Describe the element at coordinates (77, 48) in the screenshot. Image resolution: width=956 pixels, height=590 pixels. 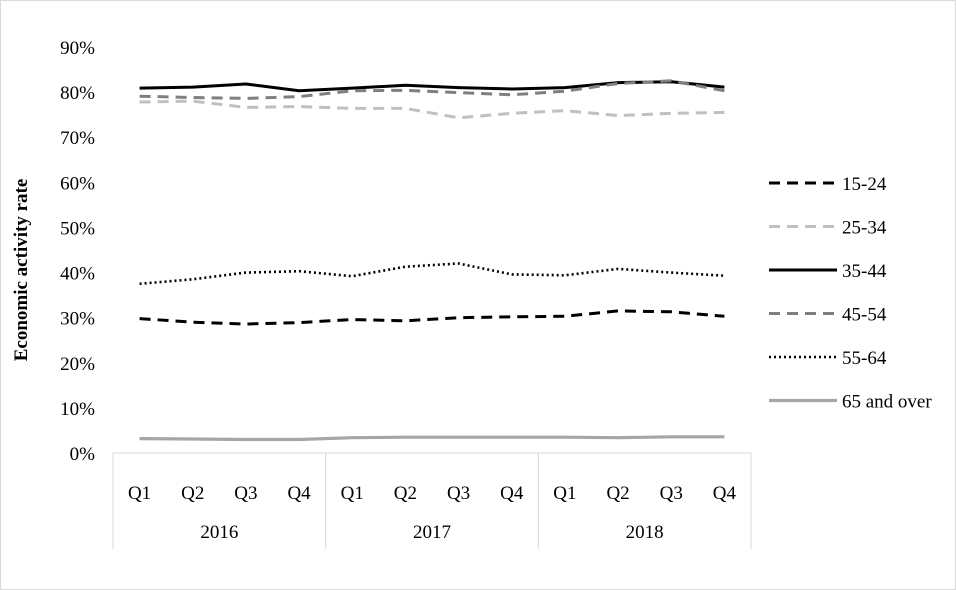
I see `y-tick-label: 90%` at that location.